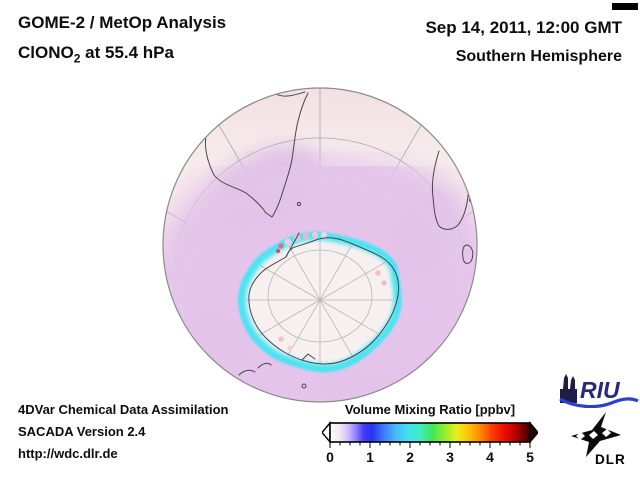 The image size is (640, 480). I want to click on species-name: ClONO, so click(46, 52).